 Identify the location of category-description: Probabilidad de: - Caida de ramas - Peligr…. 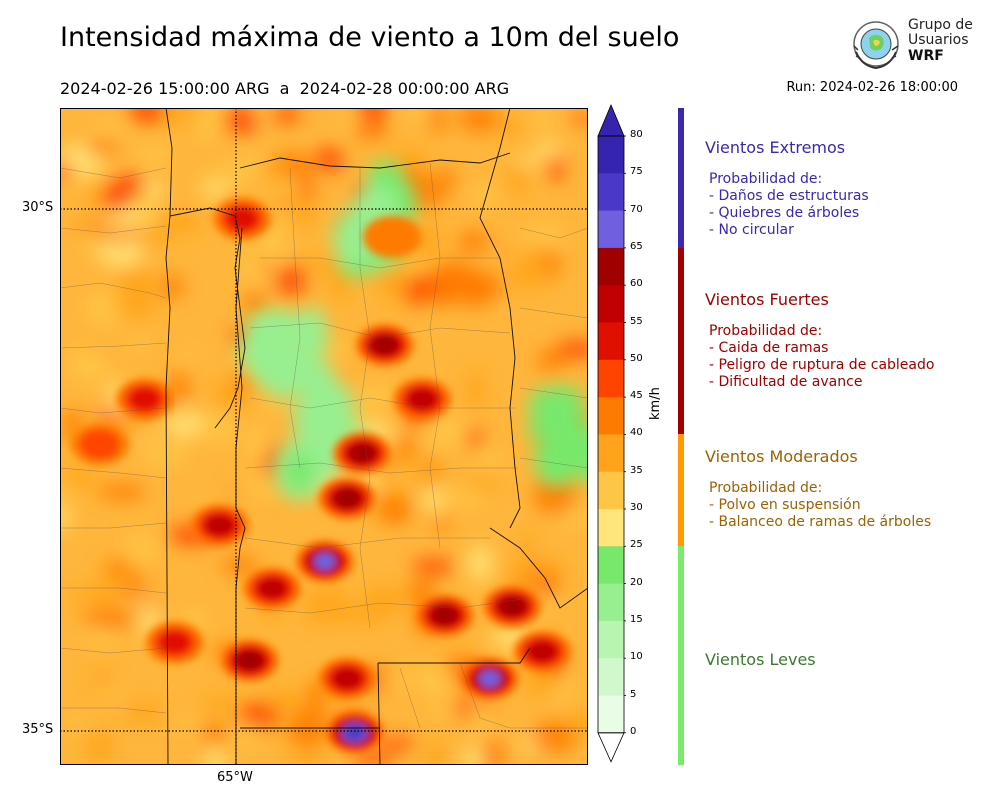
(821, 357).